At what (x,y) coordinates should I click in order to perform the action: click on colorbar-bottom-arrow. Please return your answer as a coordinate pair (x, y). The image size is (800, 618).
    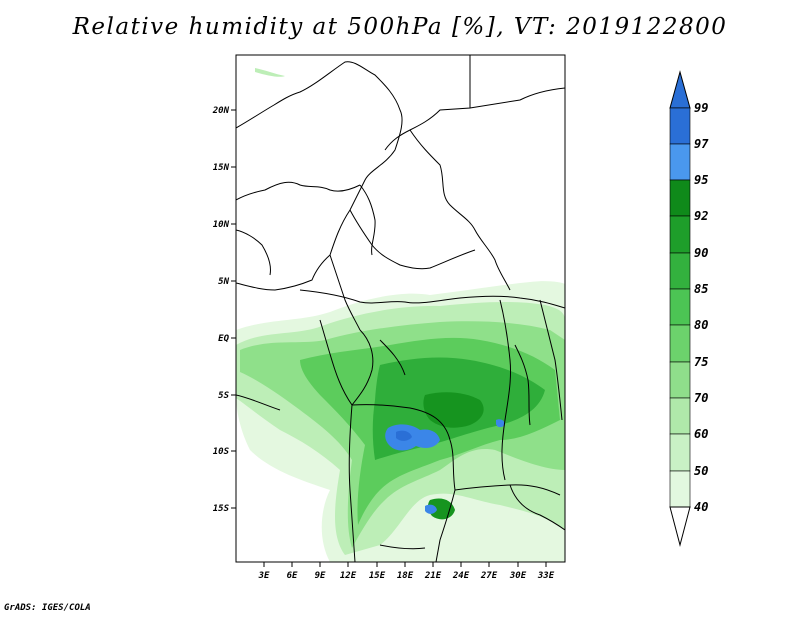
    Looking at the image, I should click on (680, 526).